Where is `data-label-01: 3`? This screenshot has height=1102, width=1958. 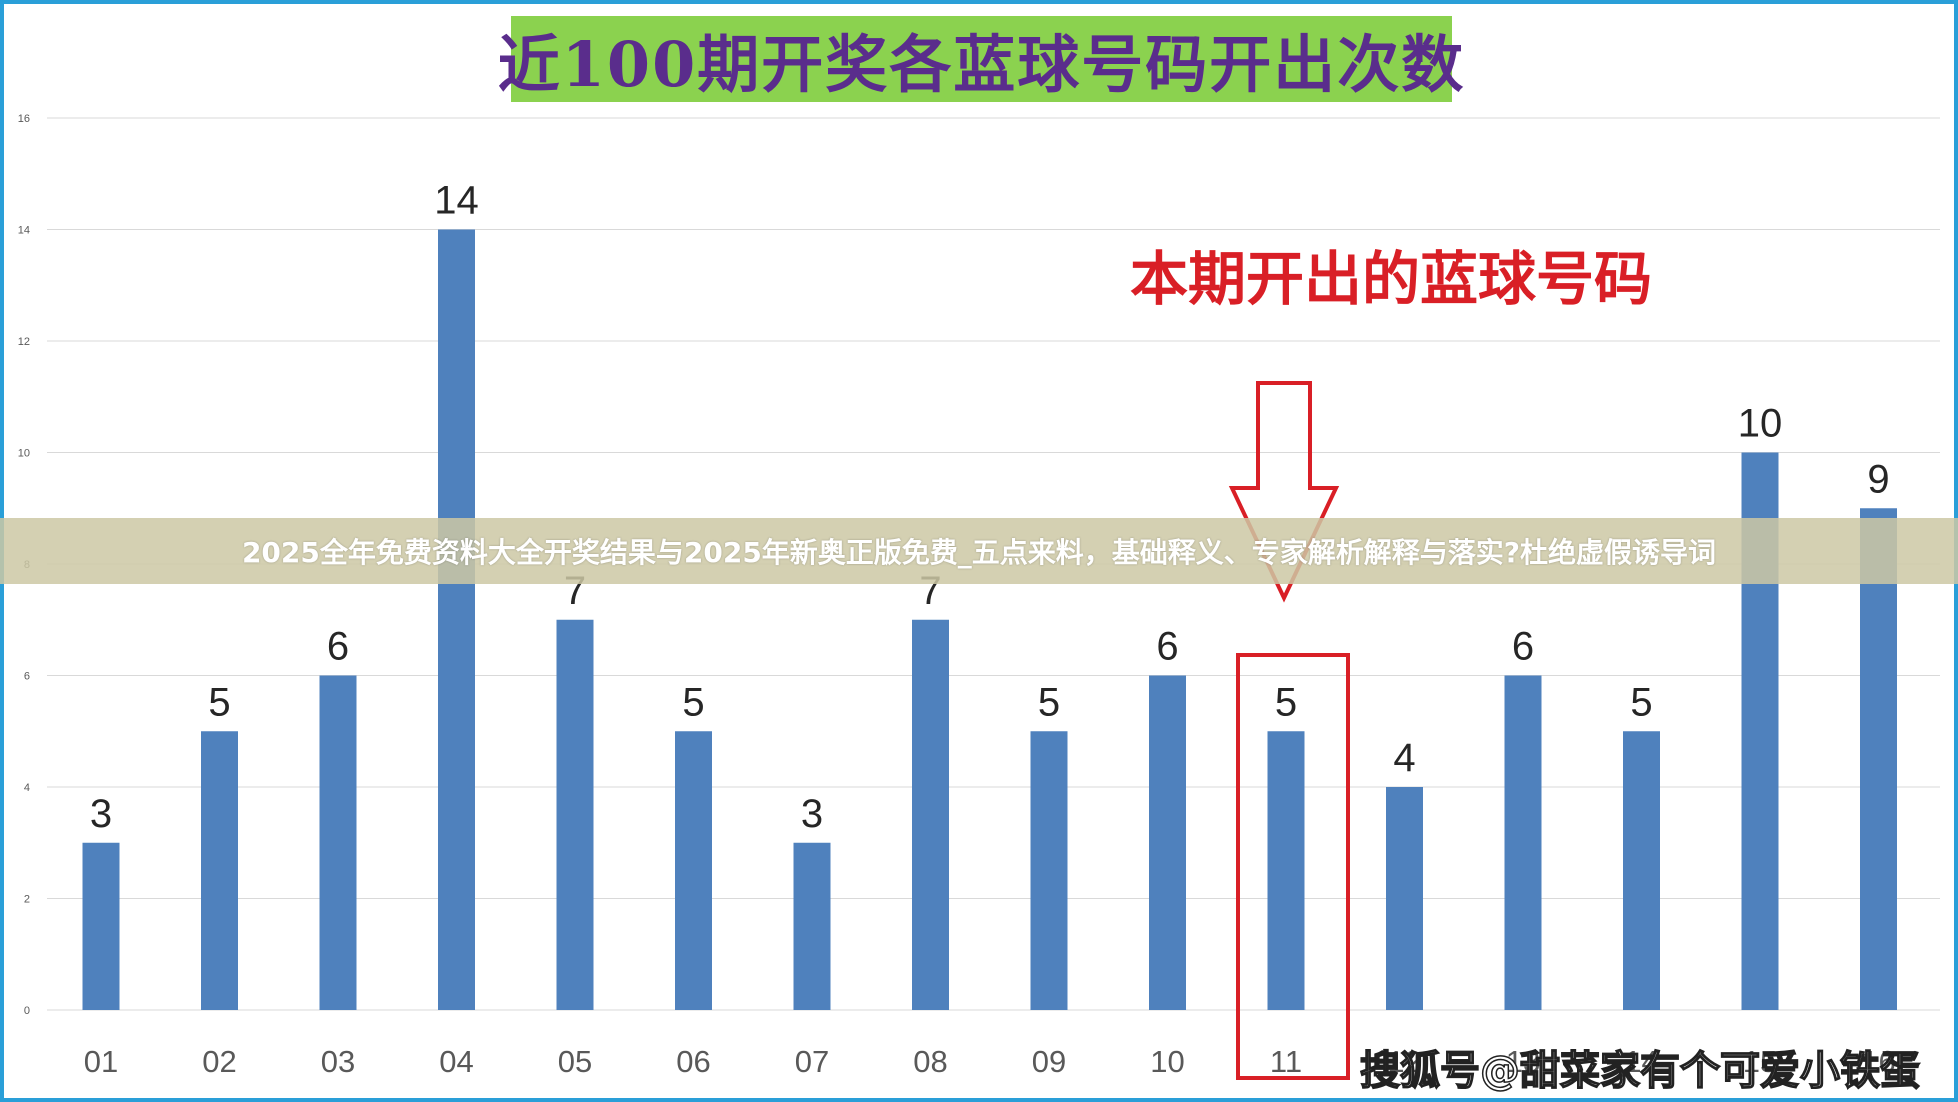 data-label-01: 3 is located at coordinates (101, 814).